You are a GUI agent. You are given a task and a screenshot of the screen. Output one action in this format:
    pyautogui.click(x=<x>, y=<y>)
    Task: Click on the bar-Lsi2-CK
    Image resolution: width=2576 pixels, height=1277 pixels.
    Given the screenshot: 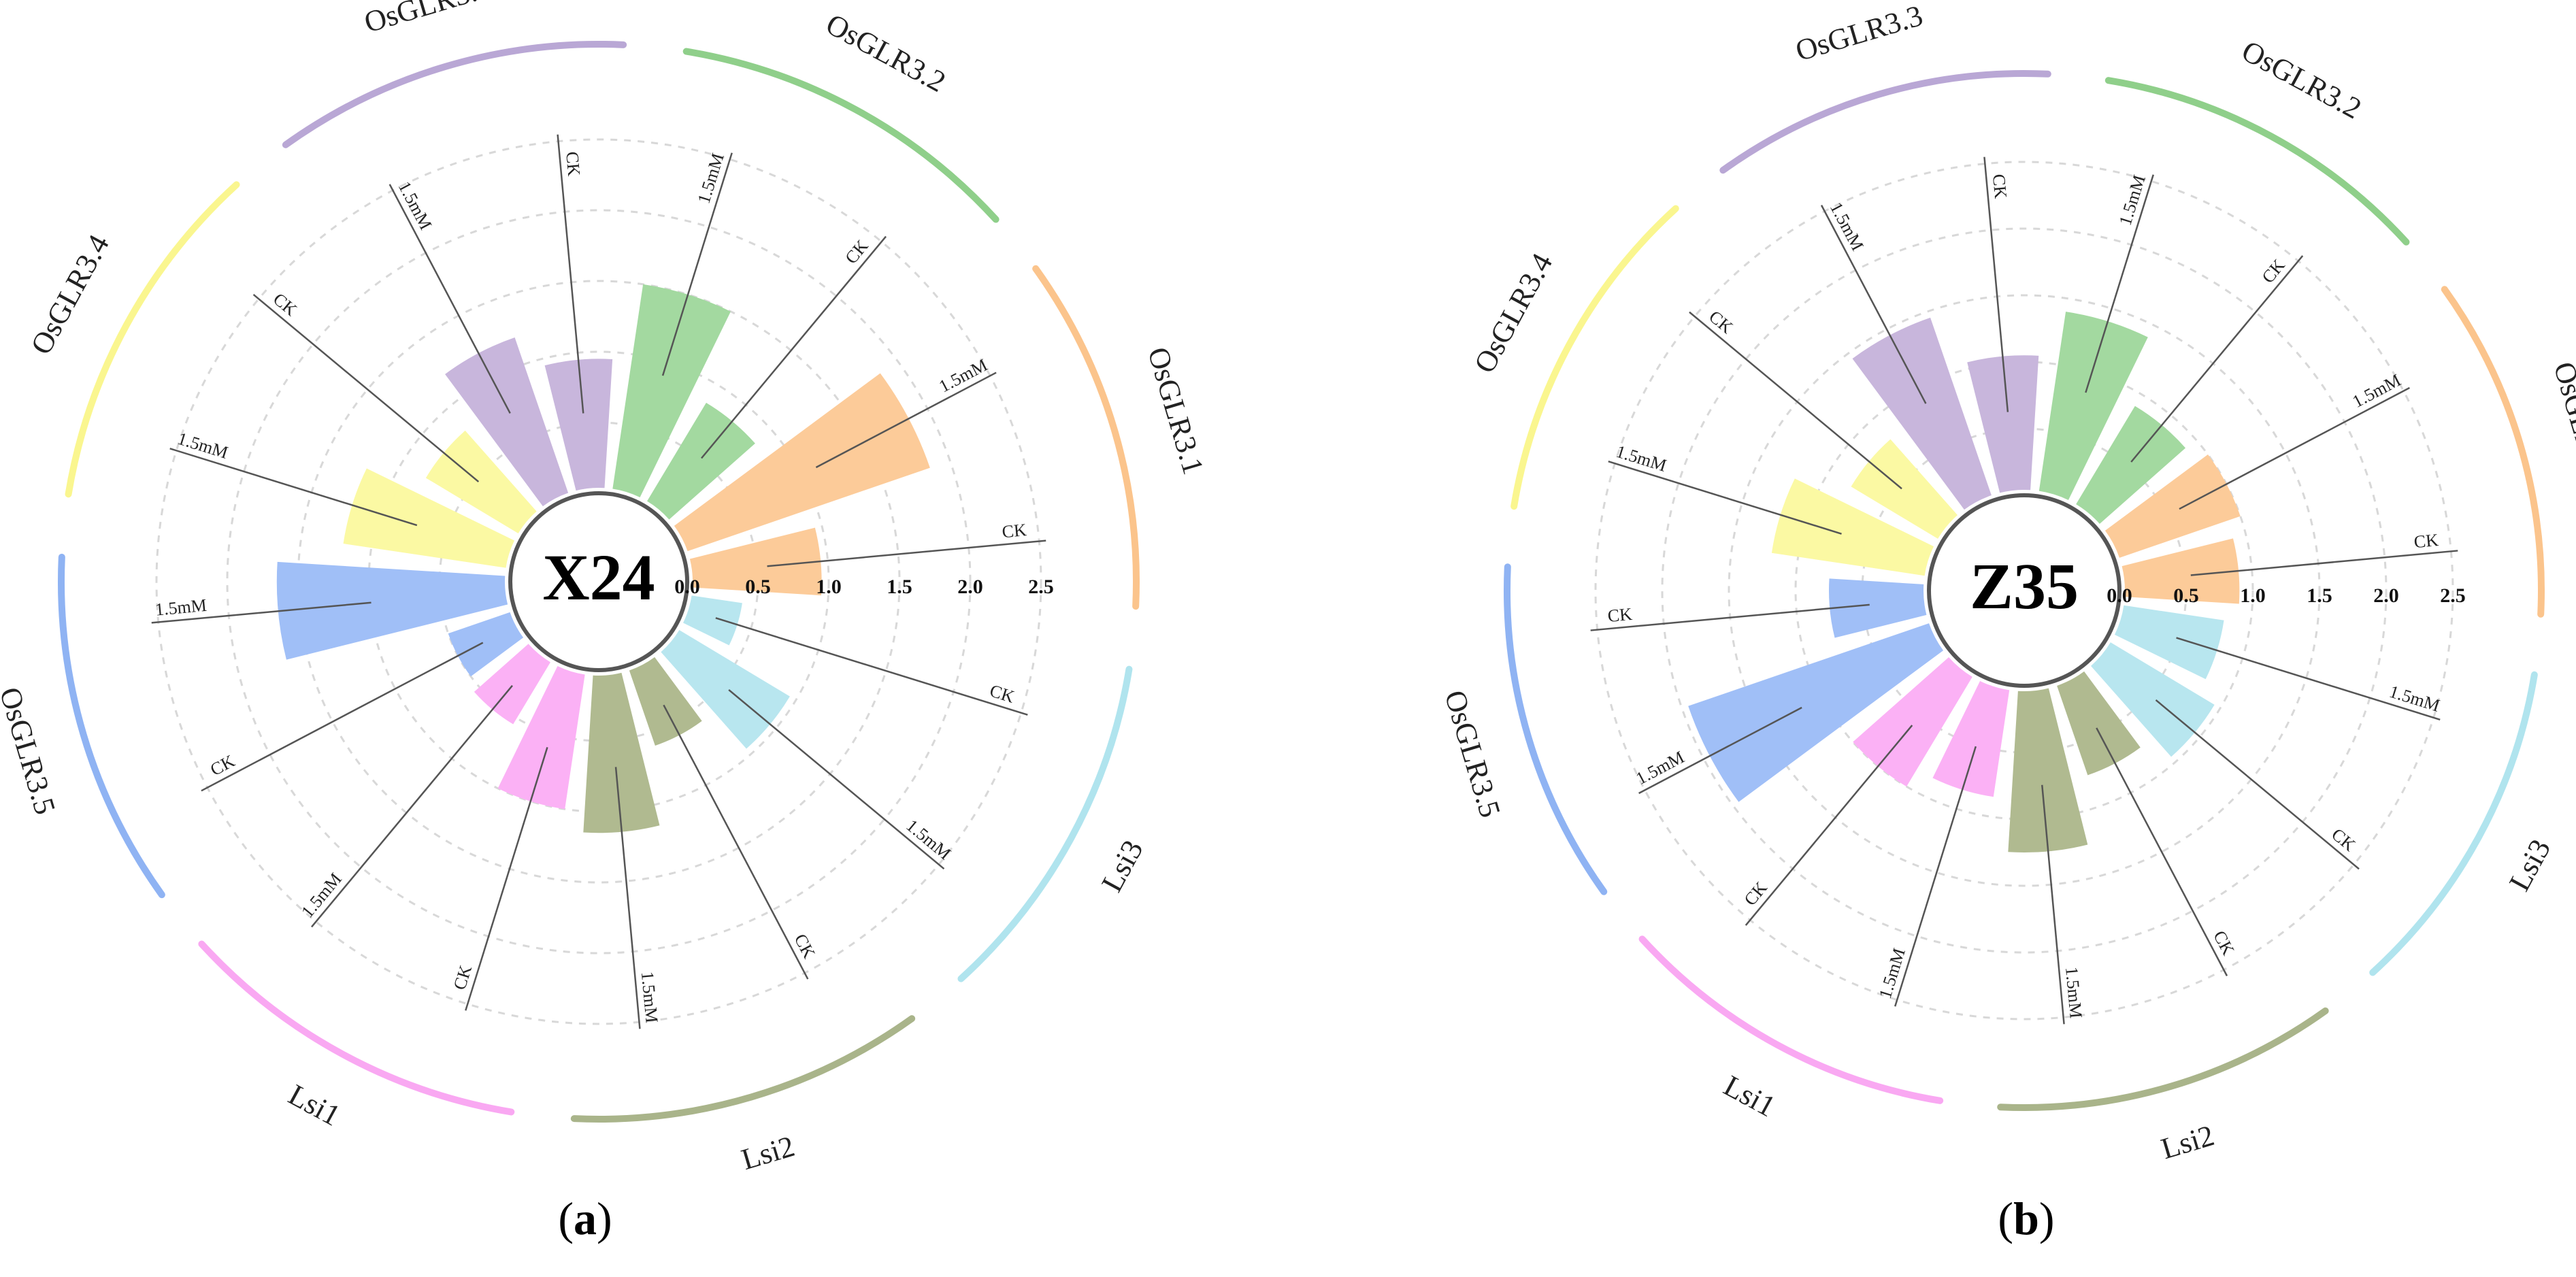 What is the action you would take?
    pyautogui.click(x=2099, y=723)
    